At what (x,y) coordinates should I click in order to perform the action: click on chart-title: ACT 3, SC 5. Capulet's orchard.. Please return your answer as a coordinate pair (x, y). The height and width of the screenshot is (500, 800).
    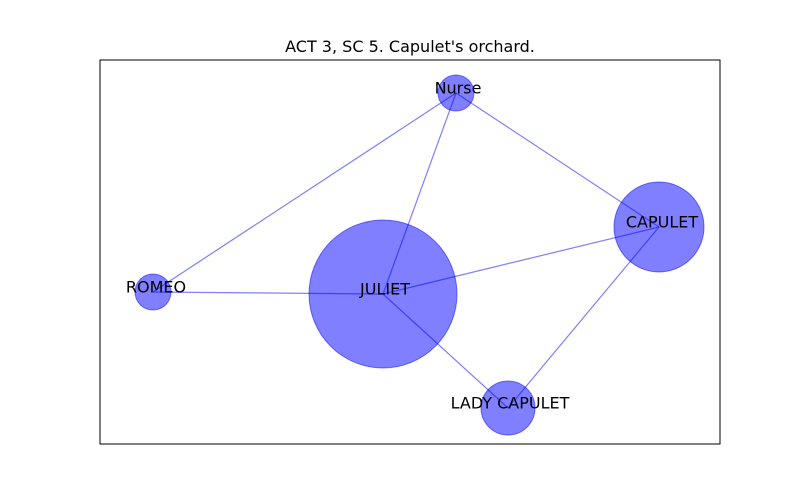
    Looking at the image, I should click on (410, 46).